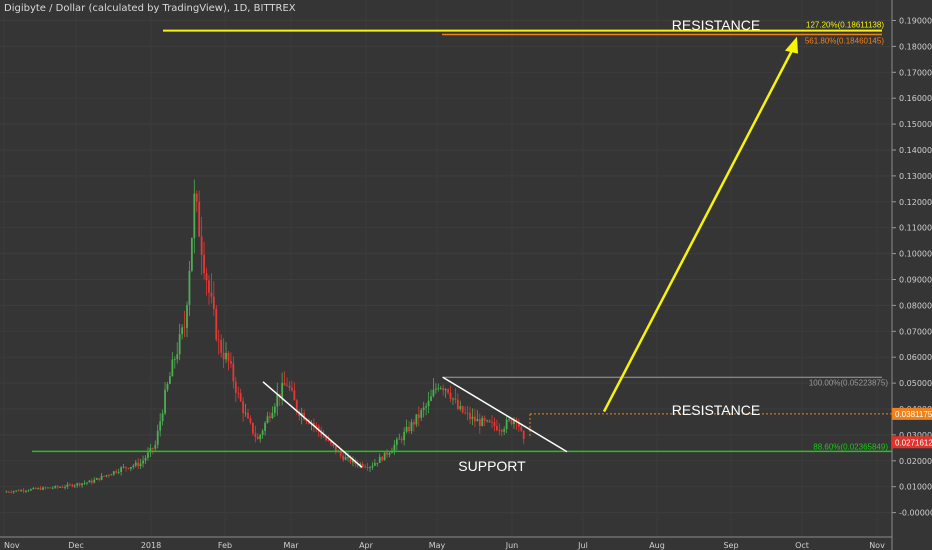 The image size is (932, 550). I want to click on y-tick-label: 0.01000000, so click(915, 487).